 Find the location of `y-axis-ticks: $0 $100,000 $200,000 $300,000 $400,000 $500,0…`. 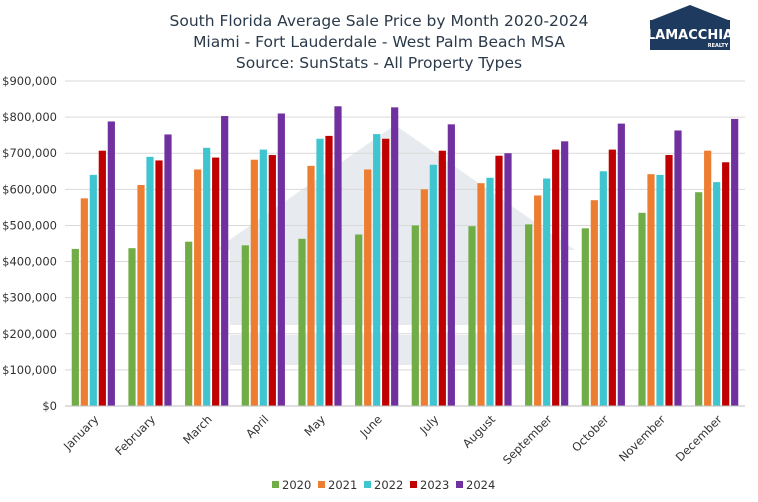

y-axis-ticks: $0 $100,000 $200,000 $300,000 $400,000 $500,0… is located at coordinates (29, 243).